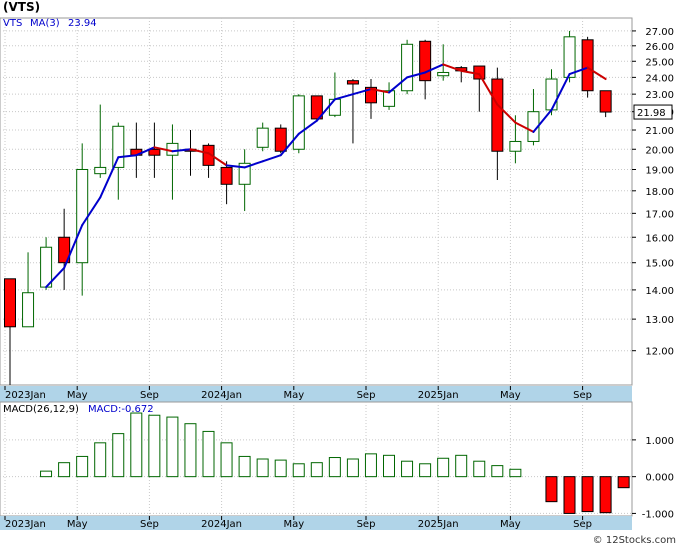 This screenshot has width=680, height=550. Describe the element at coordinates (659, 150) in the screenshot. I see `price-y-tick-label: 20.00` at that location.